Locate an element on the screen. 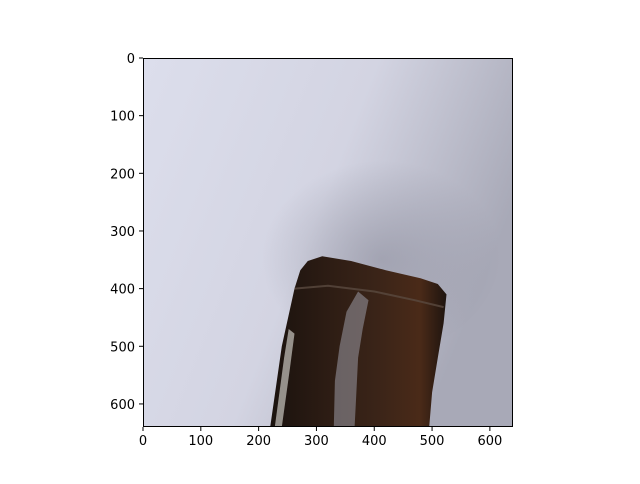 The width and height of the screenshot is (640, 484). x-tick-label: 0 is located at coordinates (143, 441).